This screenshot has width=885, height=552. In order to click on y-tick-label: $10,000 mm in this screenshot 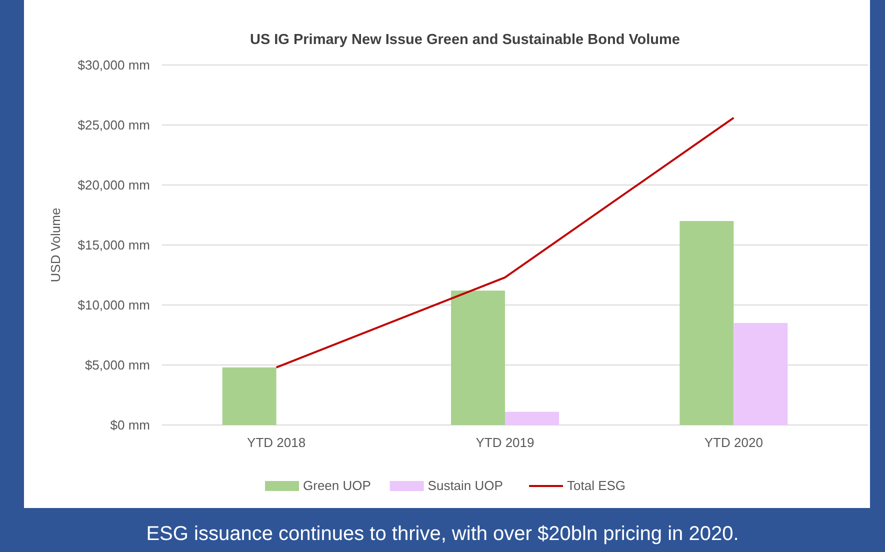, I will do `click(114, 305)`.